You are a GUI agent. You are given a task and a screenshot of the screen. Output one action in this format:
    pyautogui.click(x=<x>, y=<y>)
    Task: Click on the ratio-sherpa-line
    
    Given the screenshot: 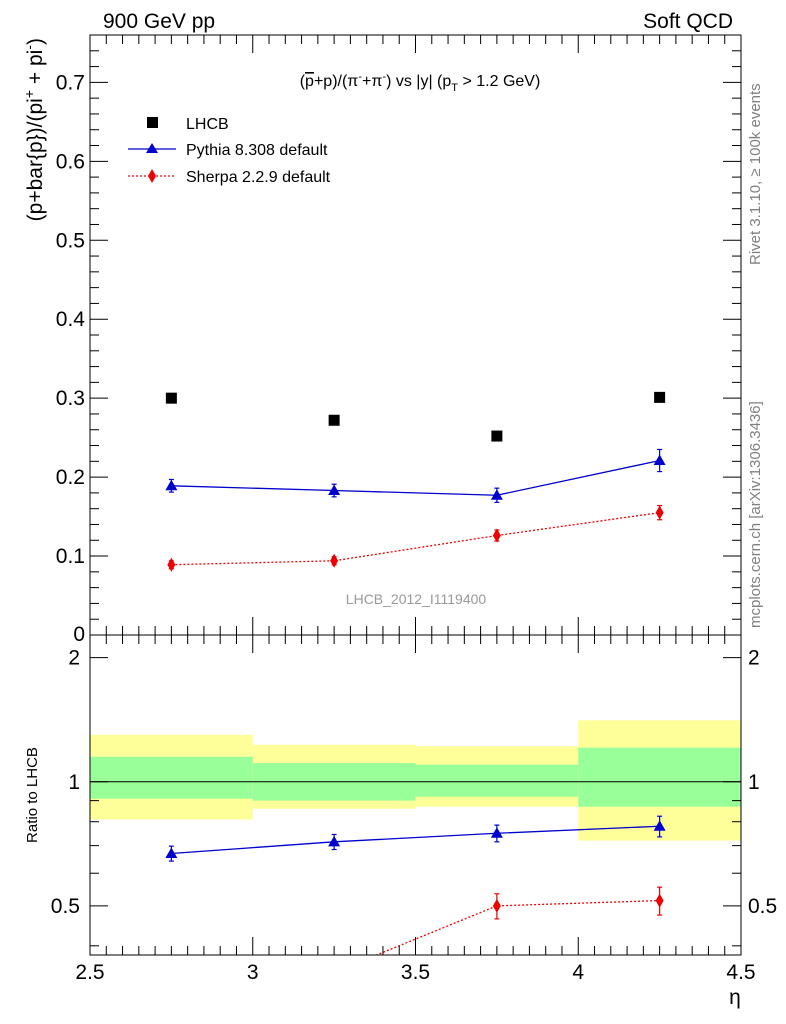 What is the action you would take?
    pyautogui.click(x=517, y=927)
    